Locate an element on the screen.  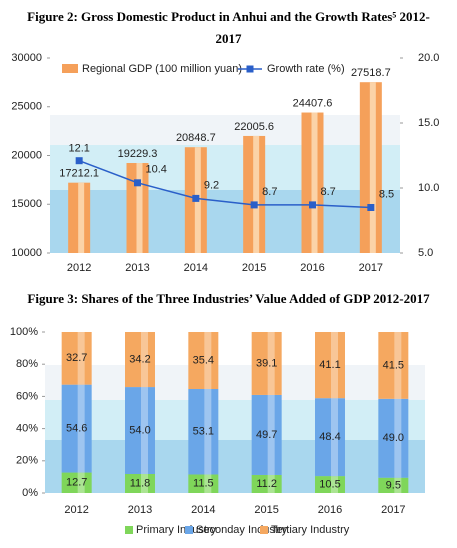
segment-value-label: 49.7 is located at coordinates (266, 435).